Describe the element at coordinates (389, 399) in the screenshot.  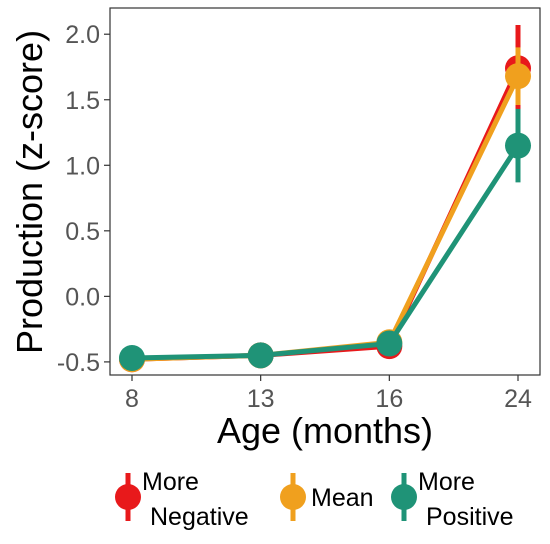
I see `x-tick-label: 16` at that location.